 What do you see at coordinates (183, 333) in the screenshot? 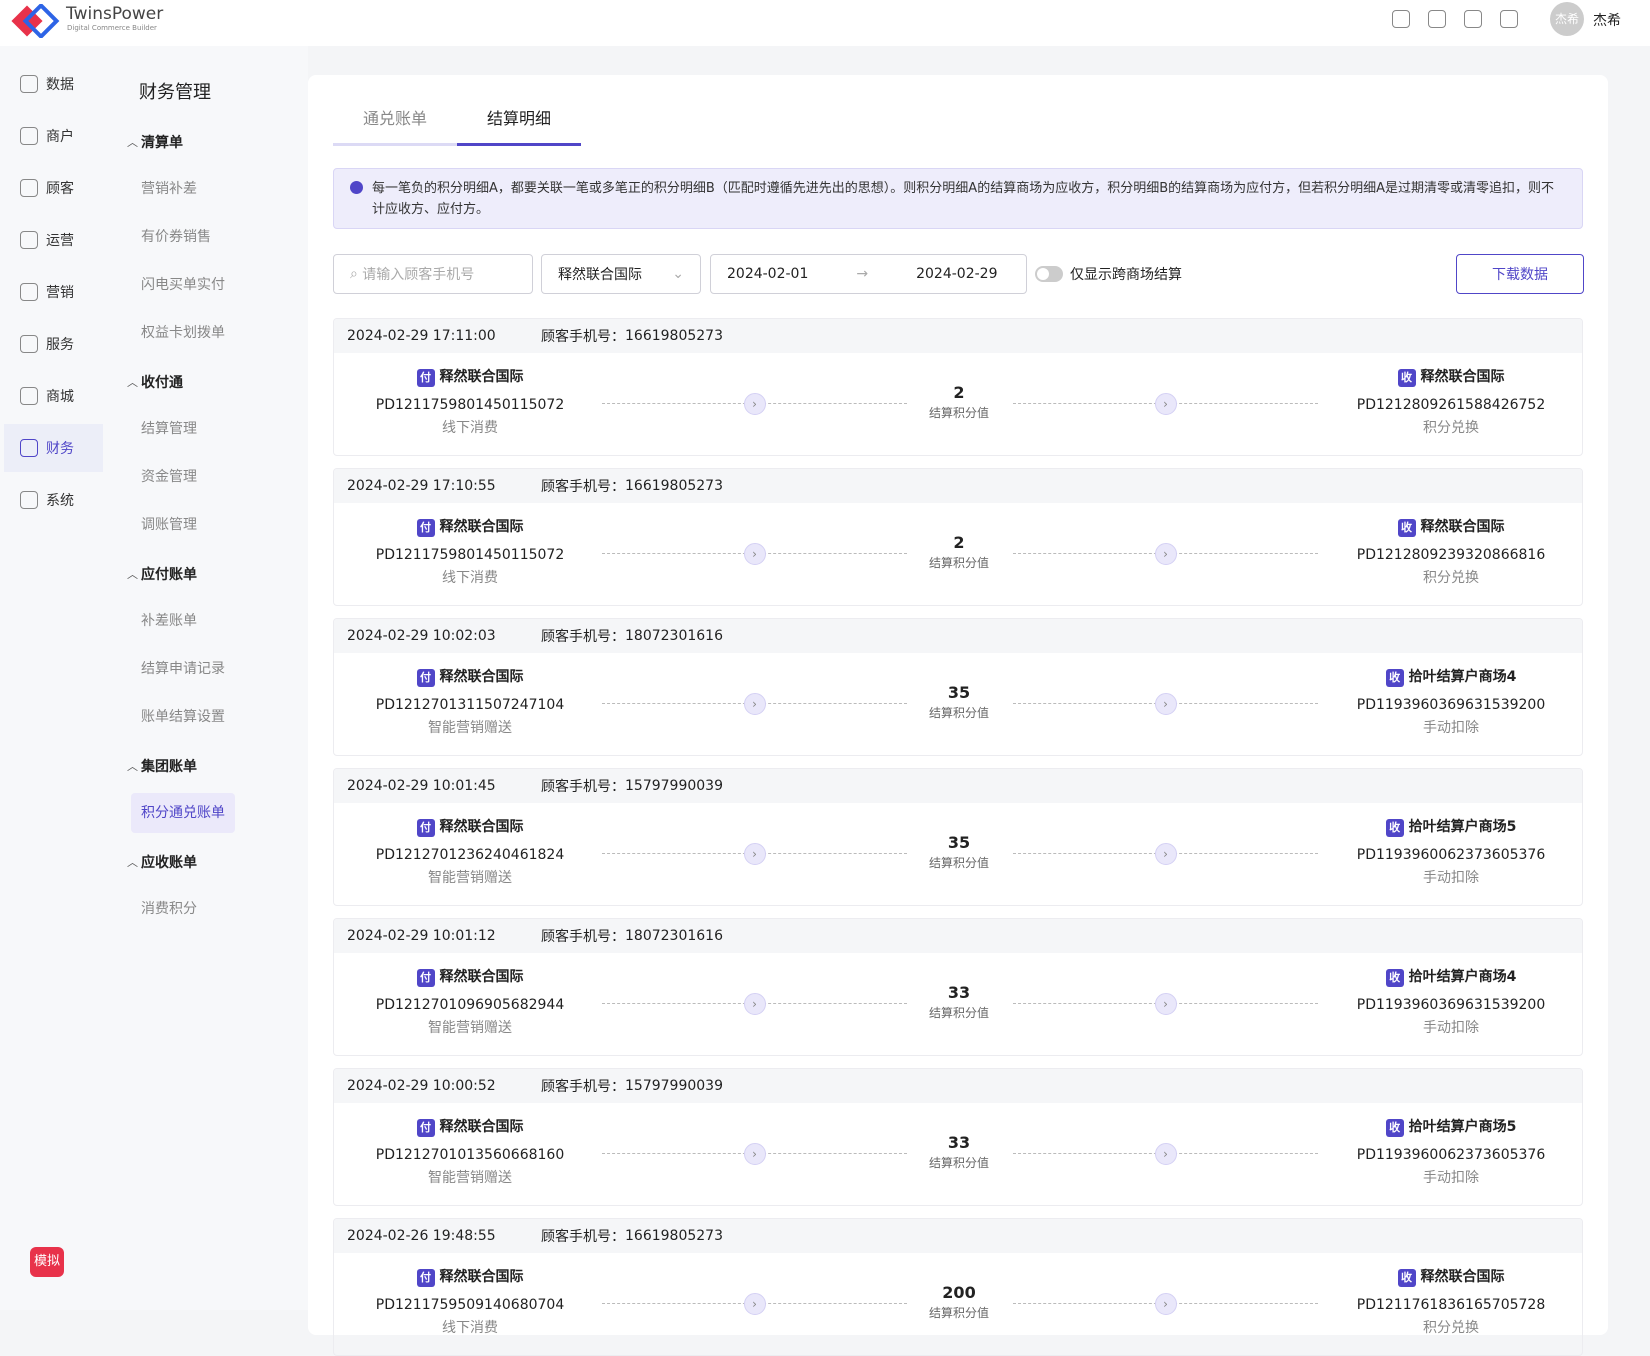
I see `menu-item: 权益卡划拨单` at bounding box center [183, 333].